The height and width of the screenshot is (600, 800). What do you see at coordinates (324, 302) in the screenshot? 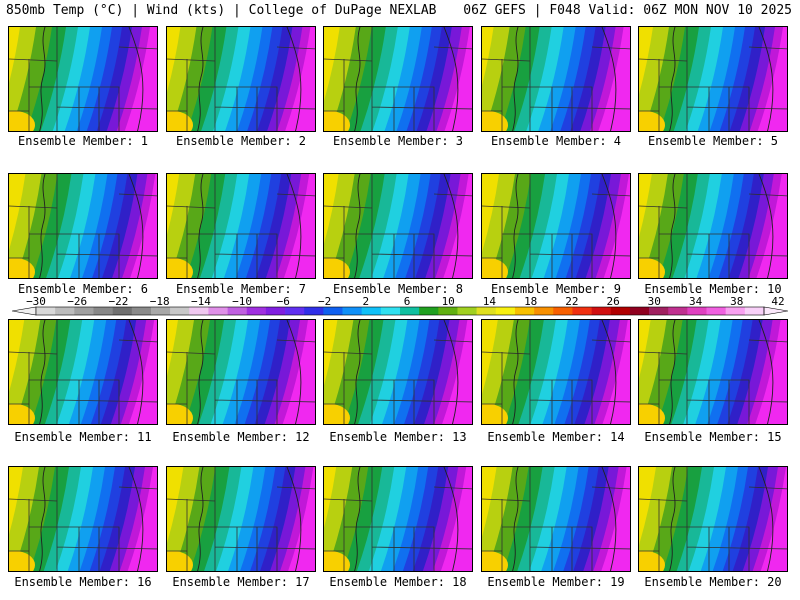
I see `colorbar-tick-label: −2` at bounding box center [324, 302].